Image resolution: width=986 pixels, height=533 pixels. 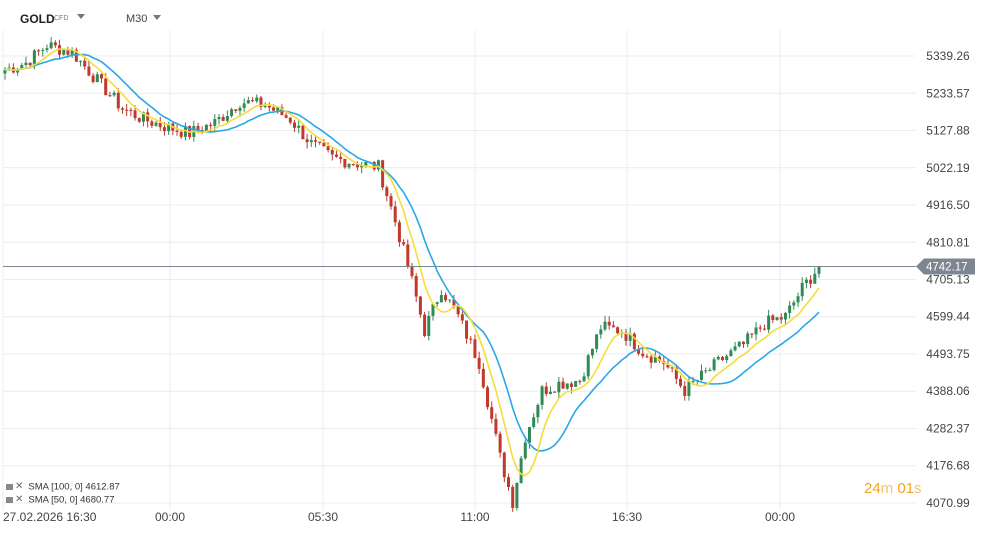 What do you see at coordinates (948, 354) in the screenshot?
I see `y-tick-label: 4493.75` at bounding box center [948, 354].